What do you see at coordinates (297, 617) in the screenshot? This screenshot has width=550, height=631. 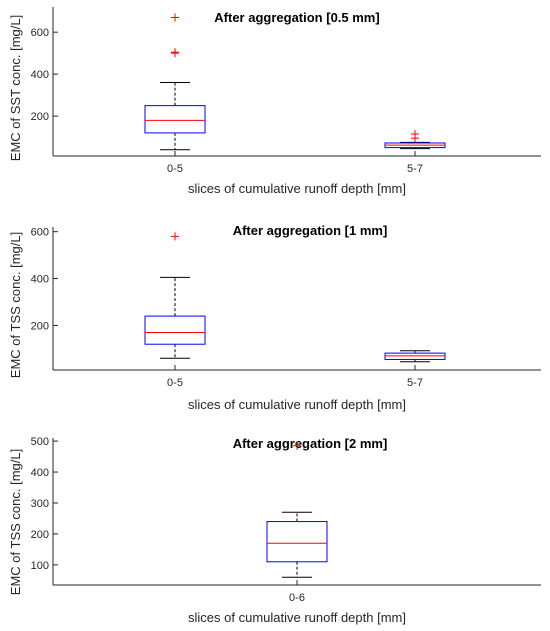 I see `panel-3-xlabel: slices of cumulative runoff depth [mm]` at bounding box center [297, 617].